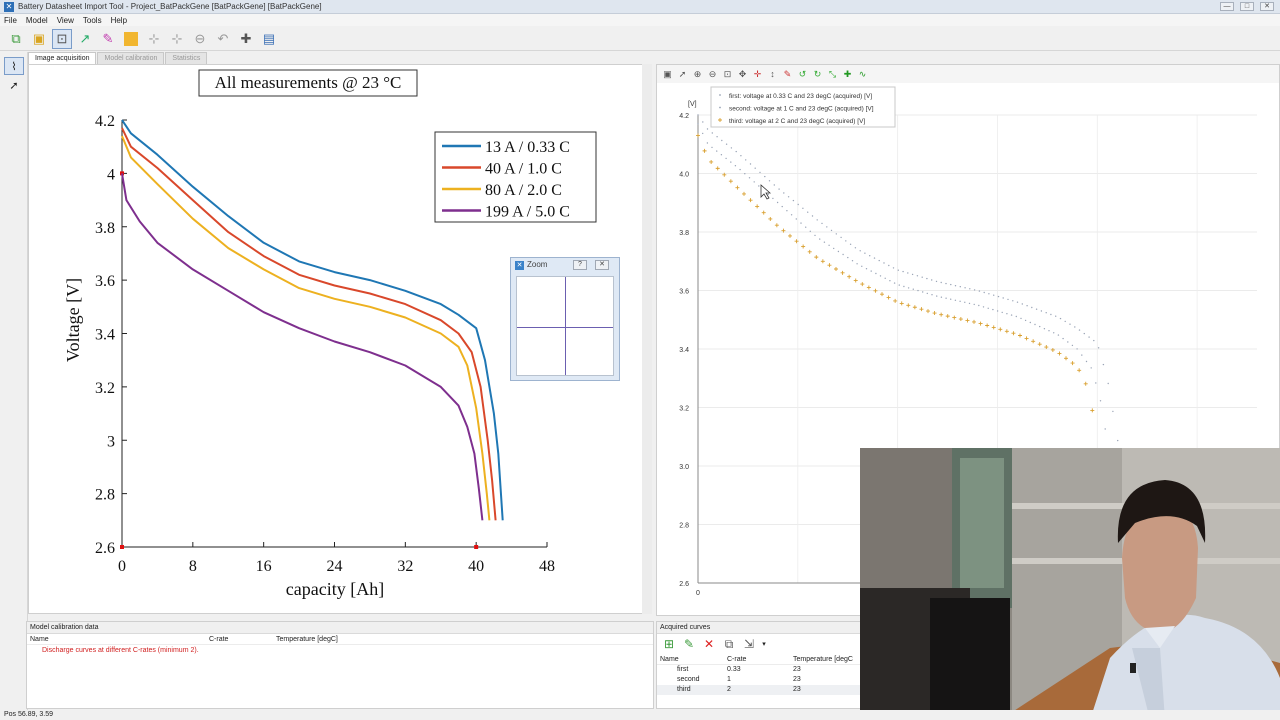 The width and height of the screenshot is (1280, 720). I want to click on delete-icon: ⊖, so click(200, 38).